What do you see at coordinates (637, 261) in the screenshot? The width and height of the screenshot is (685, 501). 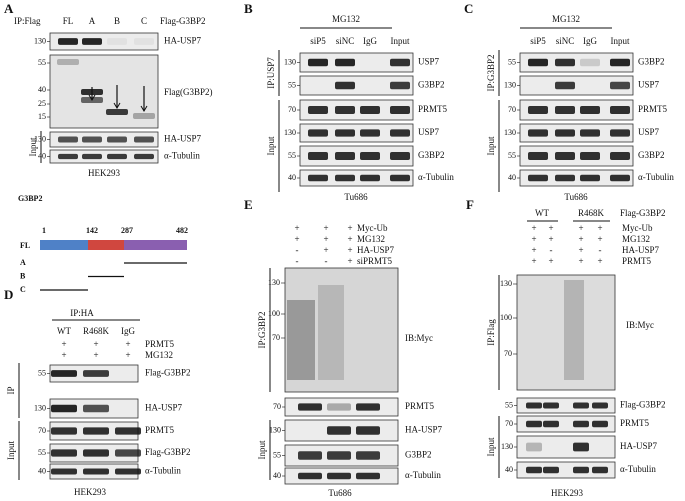 I see `condition-name: PRMT5` at bounding box center [637, 261].